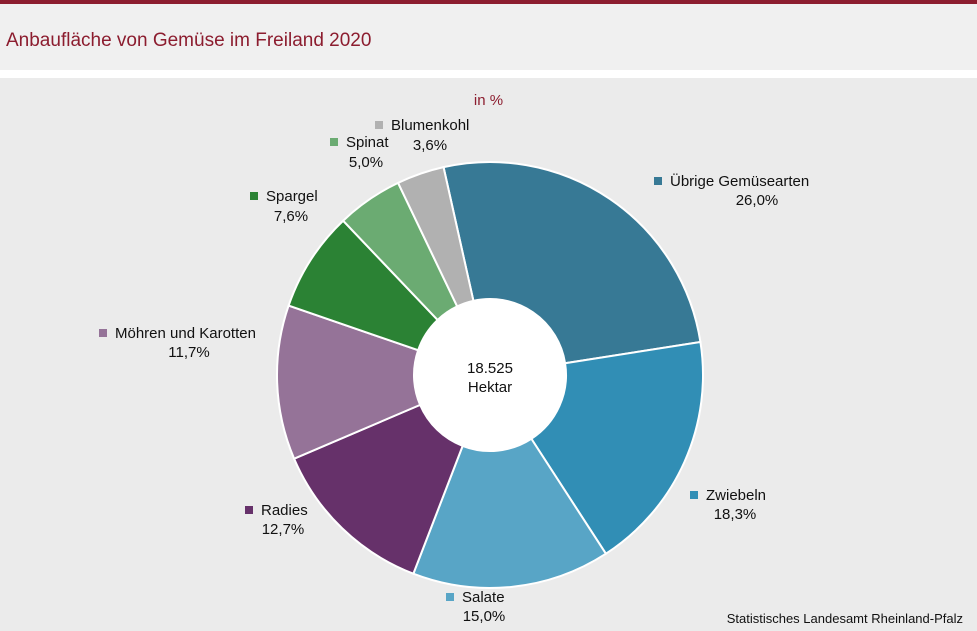  I want to click on divider, so click(488, 74).